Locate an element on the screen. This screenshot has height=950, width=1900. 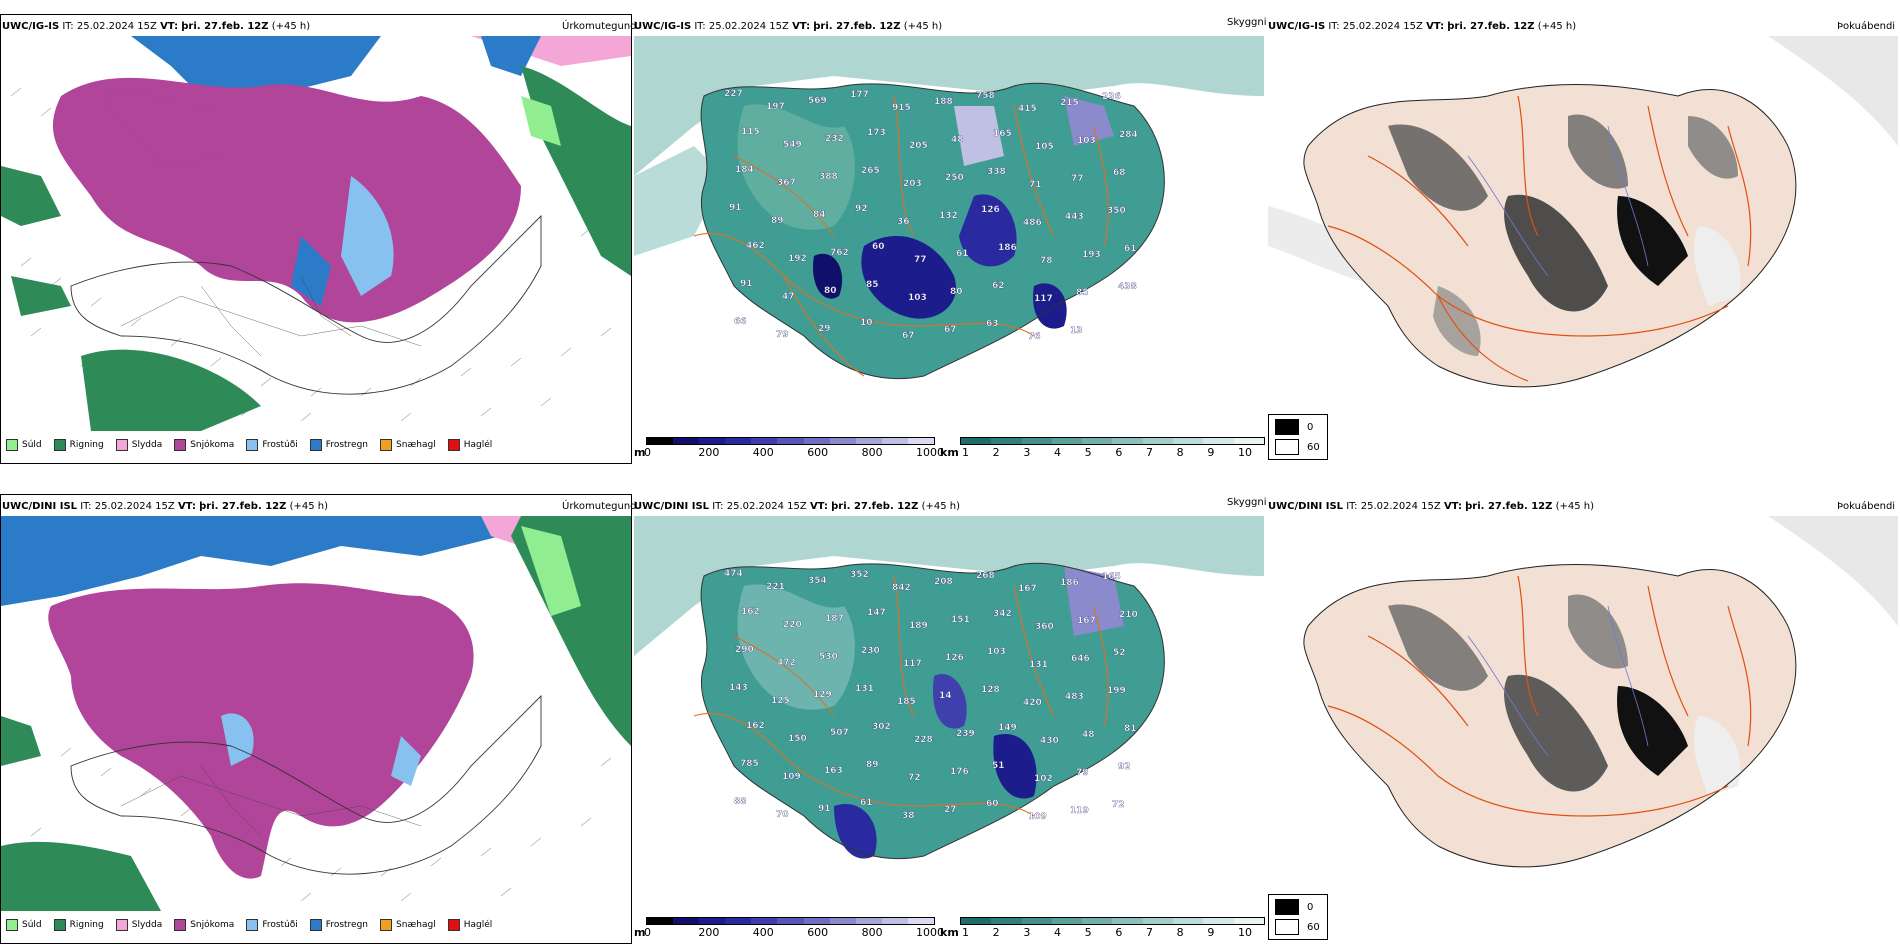
cloud-base-label: 91 is located at coordinates (735, 208).